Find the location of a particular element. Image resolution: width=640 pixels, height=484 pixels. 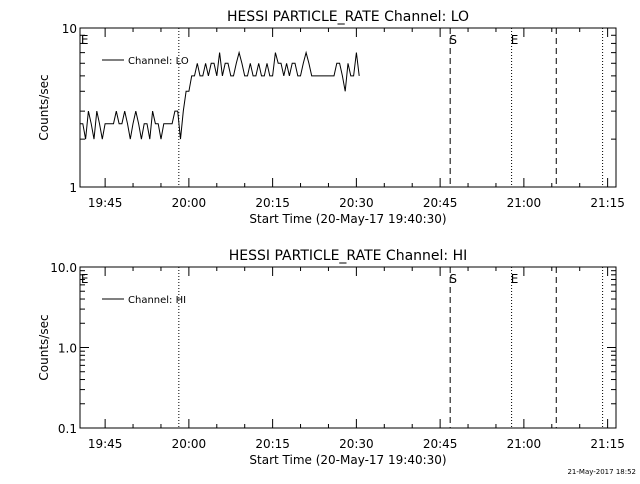

legend-entry-label: Channel: HI is located at coordinates (157, 300).